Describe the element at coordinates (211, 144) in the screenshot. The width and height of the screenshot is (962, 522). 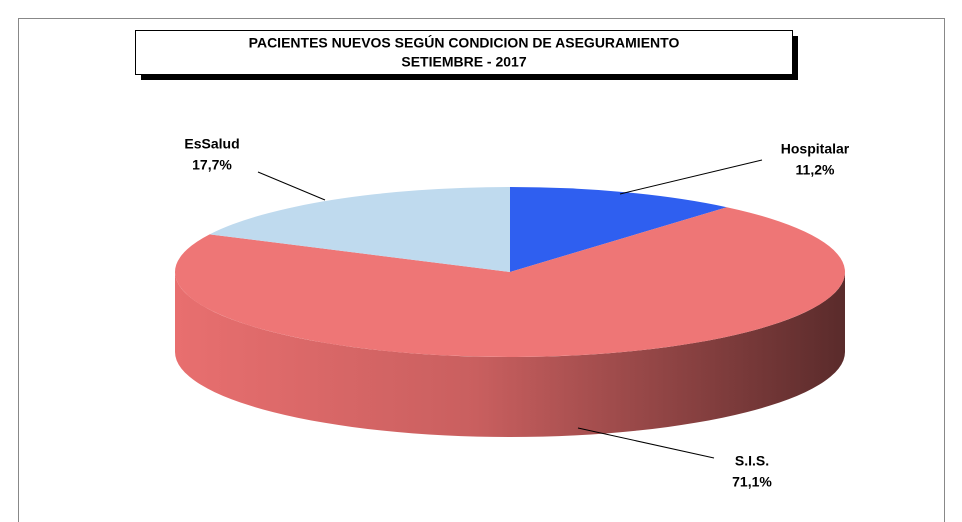
I see `slice-label: EsSalud` at that location.